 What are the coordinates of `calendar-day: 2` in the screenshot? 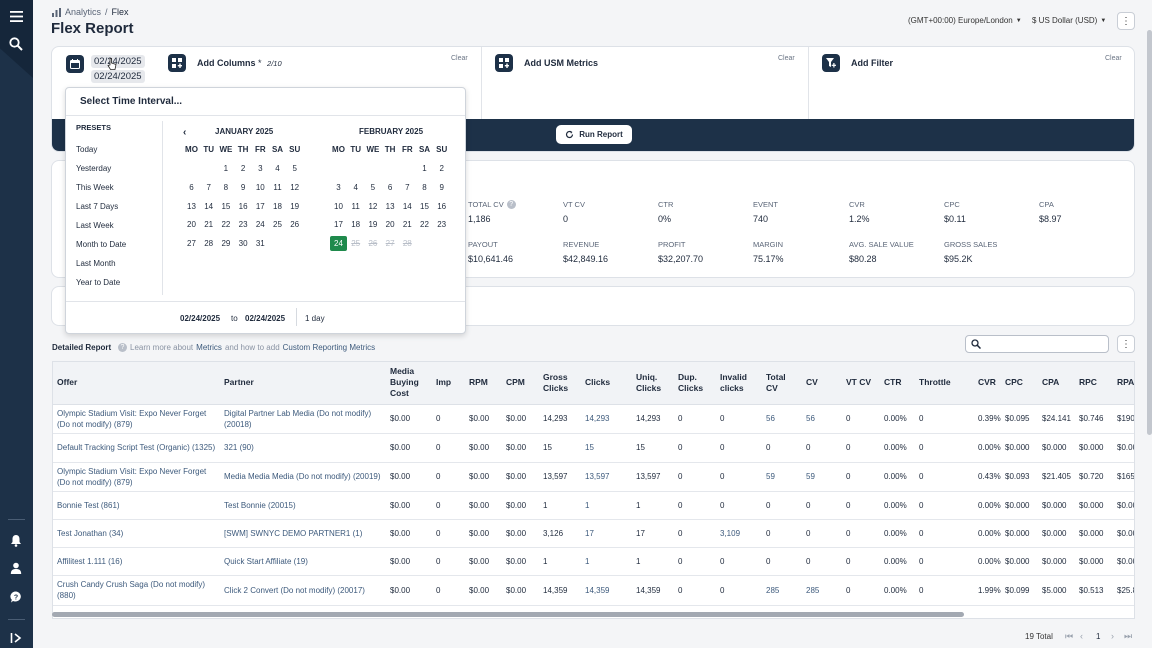 It's located at (441, 168).